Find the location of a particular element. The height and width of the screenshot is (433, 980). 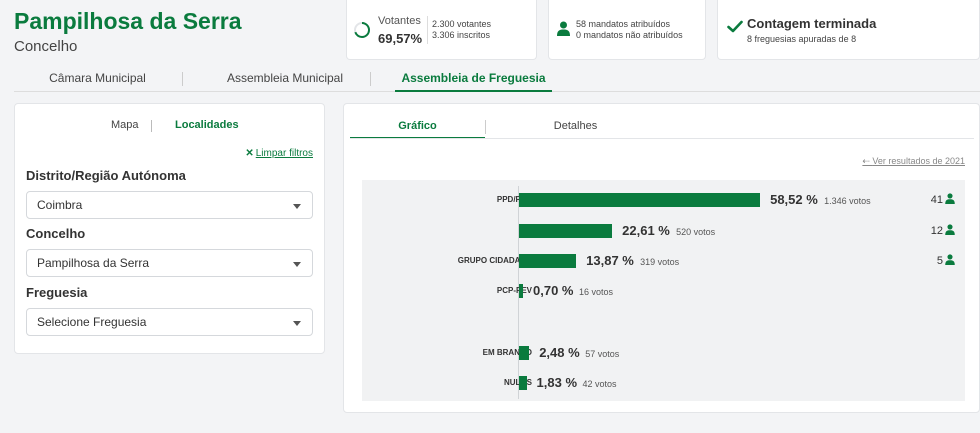

tab-camara-municipal: Câmara Municipal is located at coordinates (97, 78).